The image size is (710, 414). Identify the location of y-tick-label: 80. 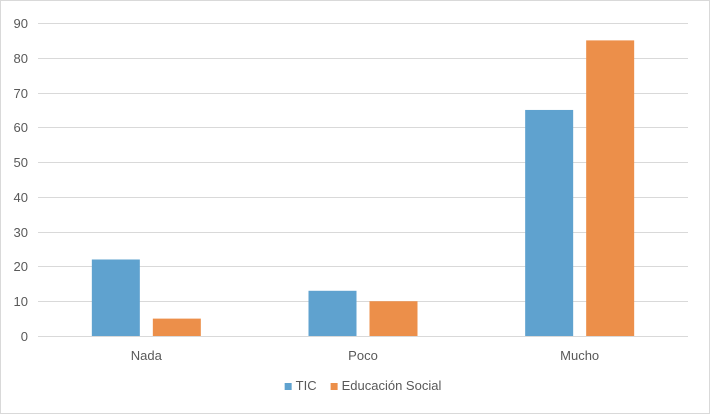
(21, 58).